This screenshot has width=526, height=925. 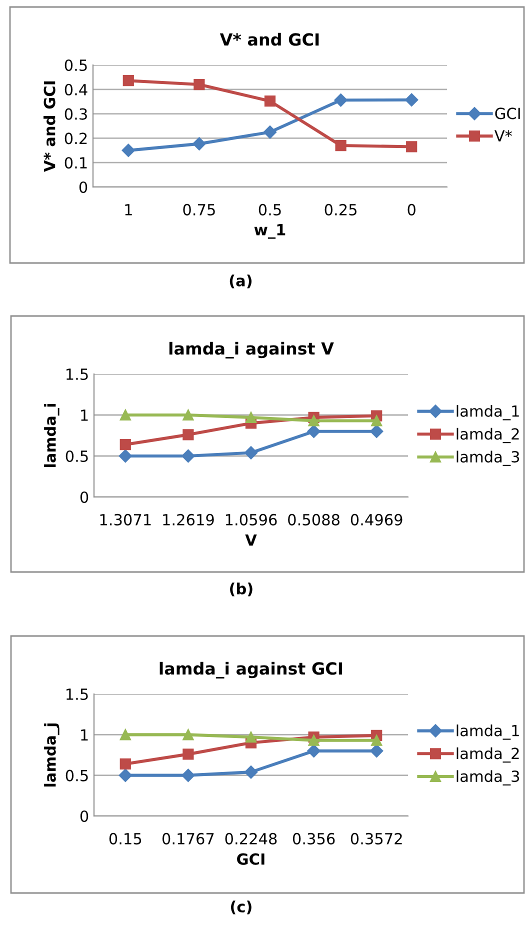 I want to click on x-tick-label: 0.4969, so click(x=376, y=520).